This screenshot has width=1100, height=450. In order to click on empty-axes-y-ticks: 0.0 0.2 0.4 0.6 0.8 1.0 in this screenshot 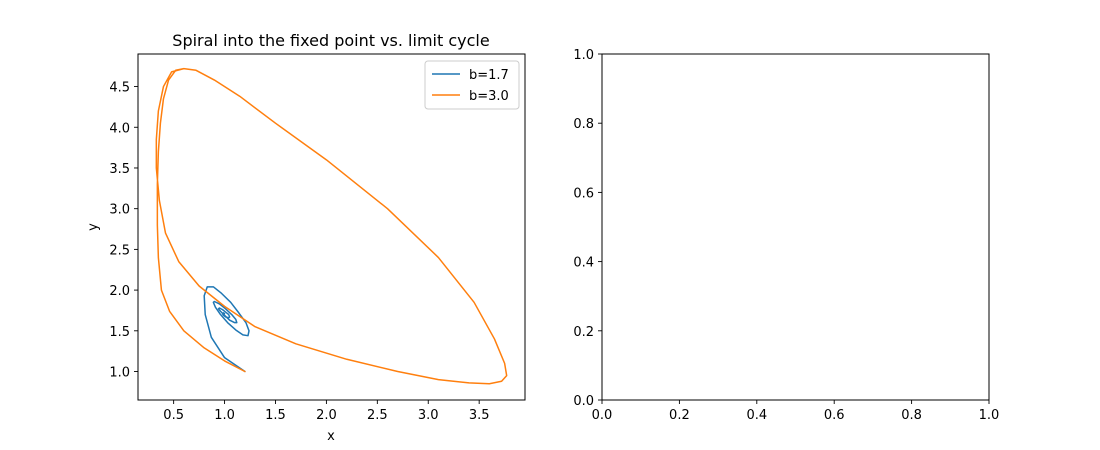, I will do `click(587, 228)`.